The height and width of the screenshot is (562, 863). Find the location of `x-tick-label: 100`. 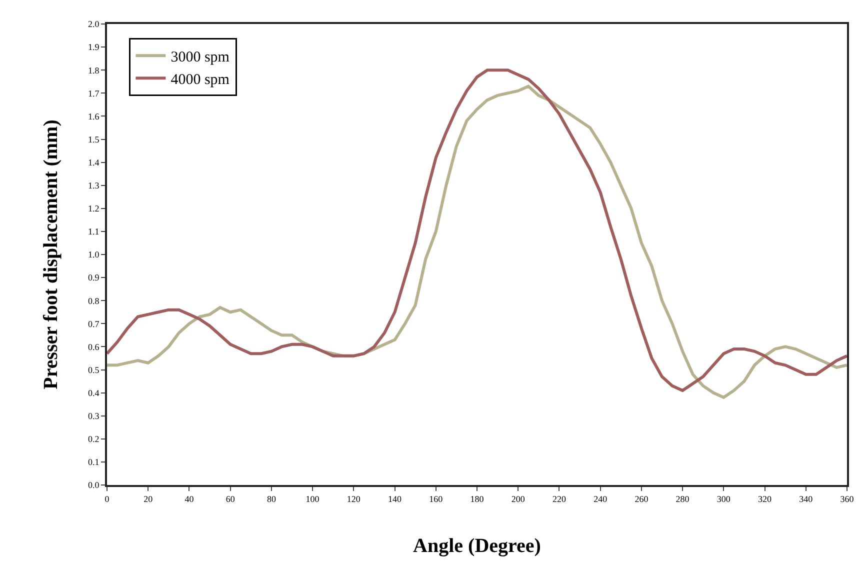

x-tick-label: 100 is located at coordinates (313, 499).